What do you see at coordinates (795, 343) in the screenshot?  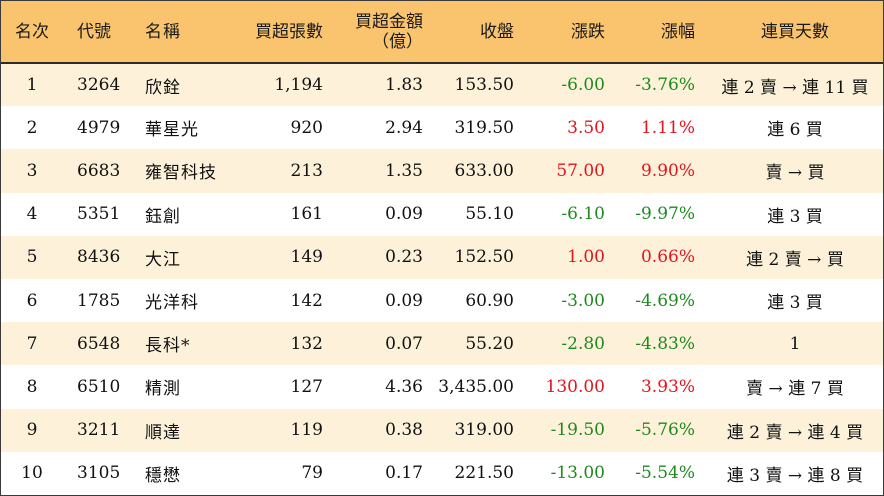 I see `cell-consecutive-days: 1` at bounding box center [795, 343].